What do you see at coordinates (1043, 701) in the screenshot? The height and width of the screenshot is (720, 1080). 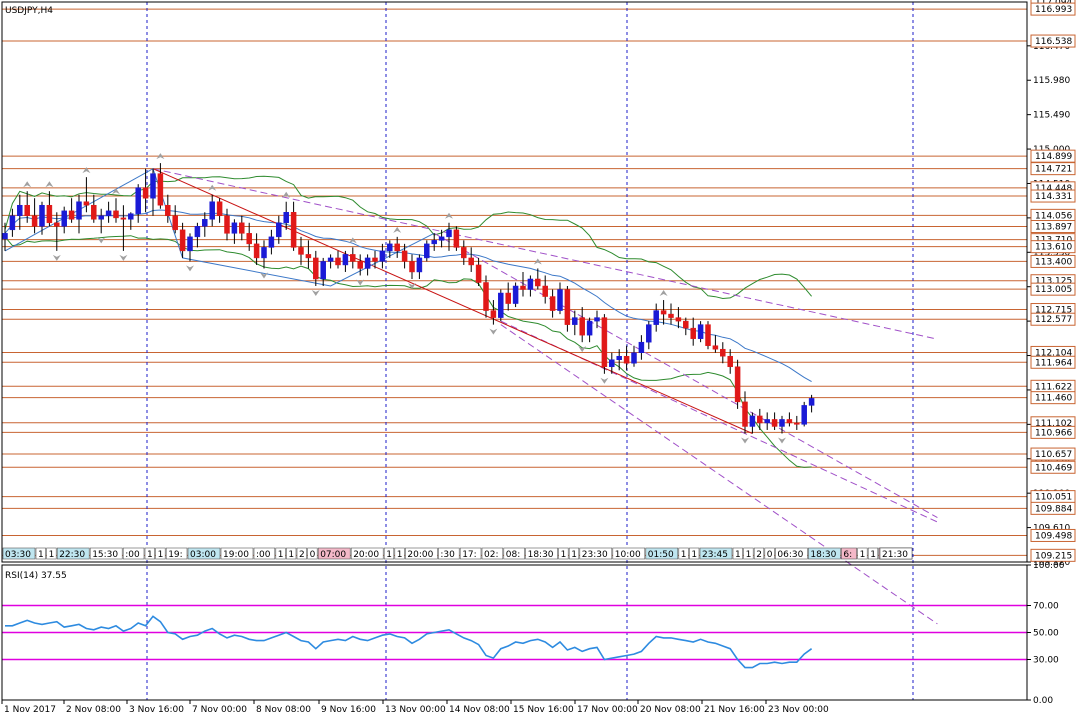 I see `rsi-tick-label: 0.00` at bounding box center [1043, 701].